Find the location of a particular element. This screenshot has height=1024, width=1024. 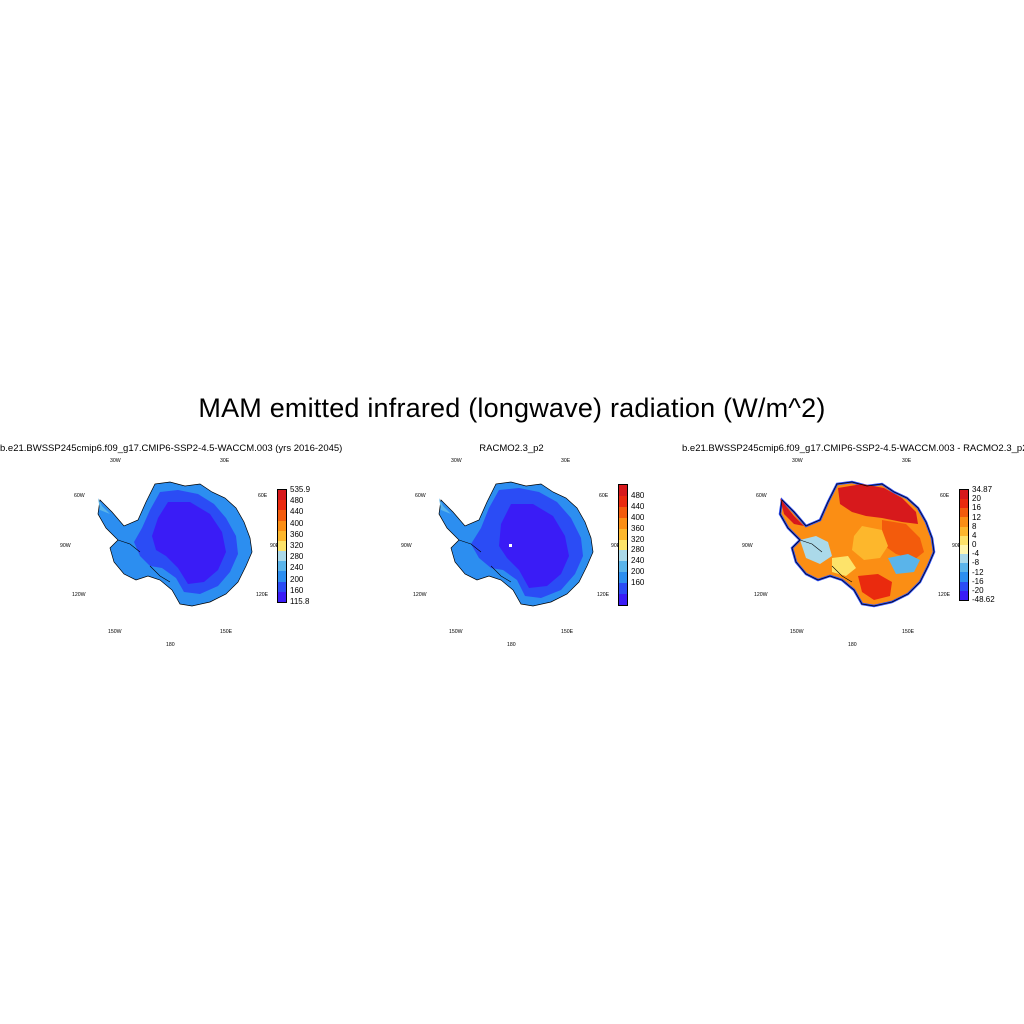

colorbar-tick-label: 280 is located at coordinates (297, 557).